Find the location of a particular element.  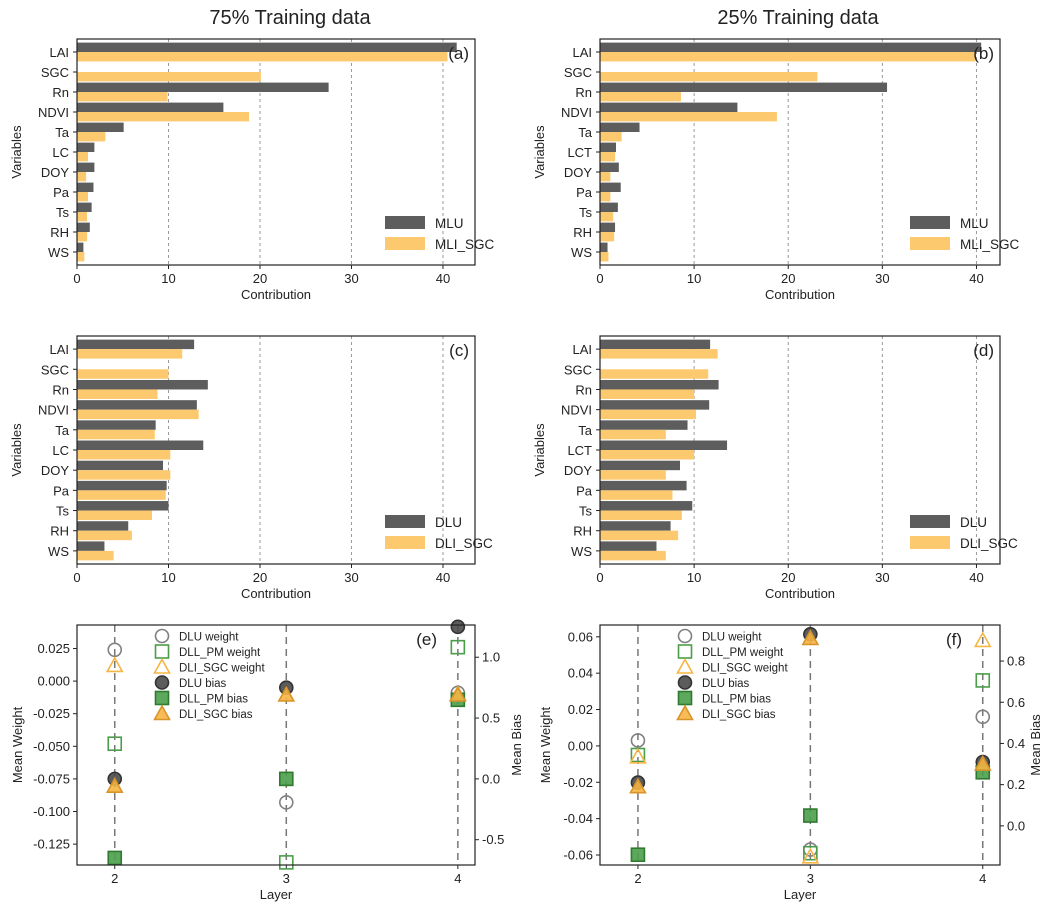

y-tick-label: -0.025 is located at coordinates (51, 713).